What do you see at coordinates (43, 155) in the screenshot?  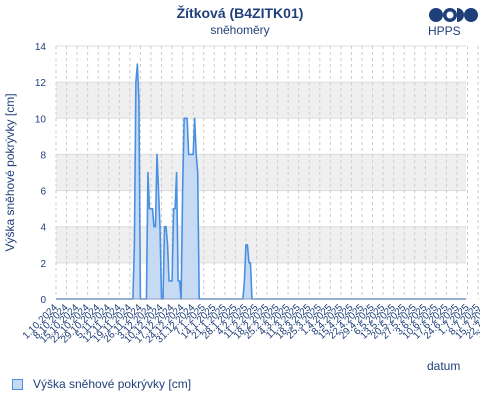 I see `y-tick-label: 8` at bounding box center [43, 155].